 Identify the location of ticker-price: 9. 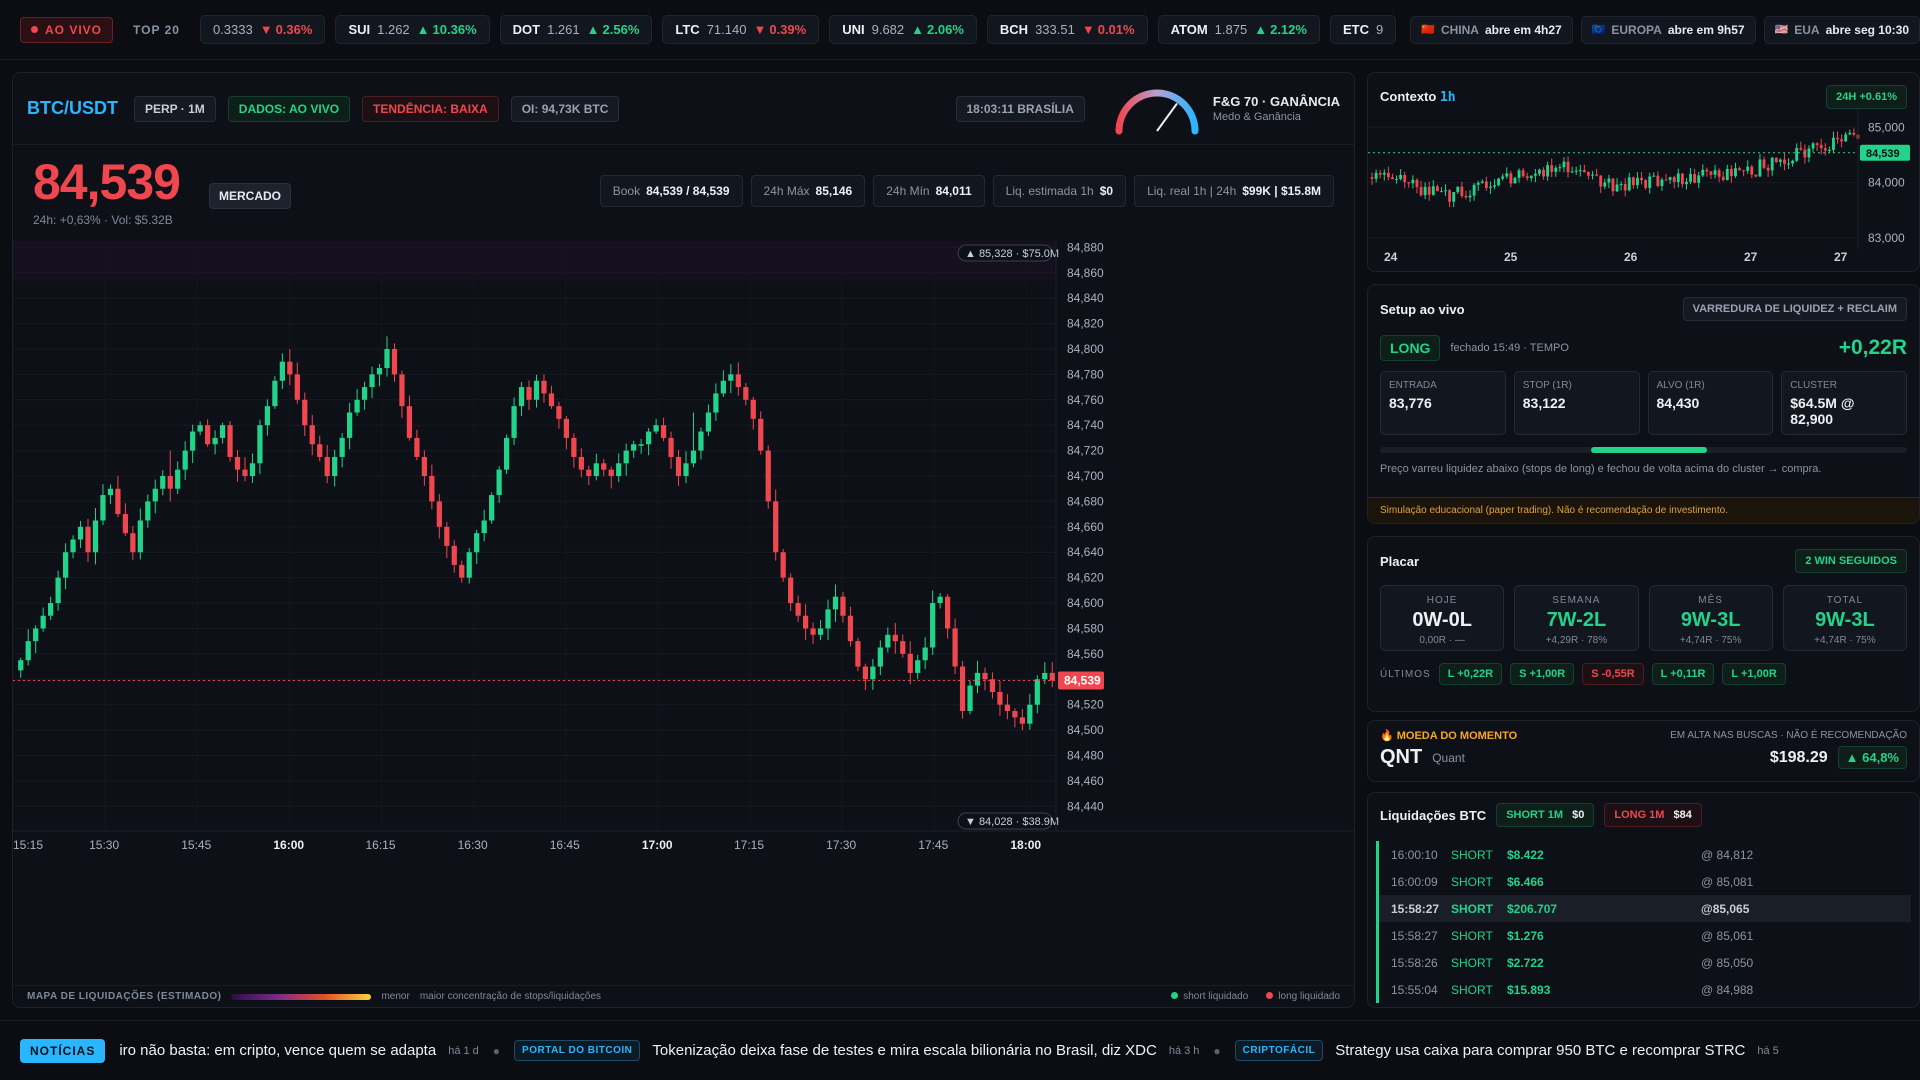
(1379, 29).